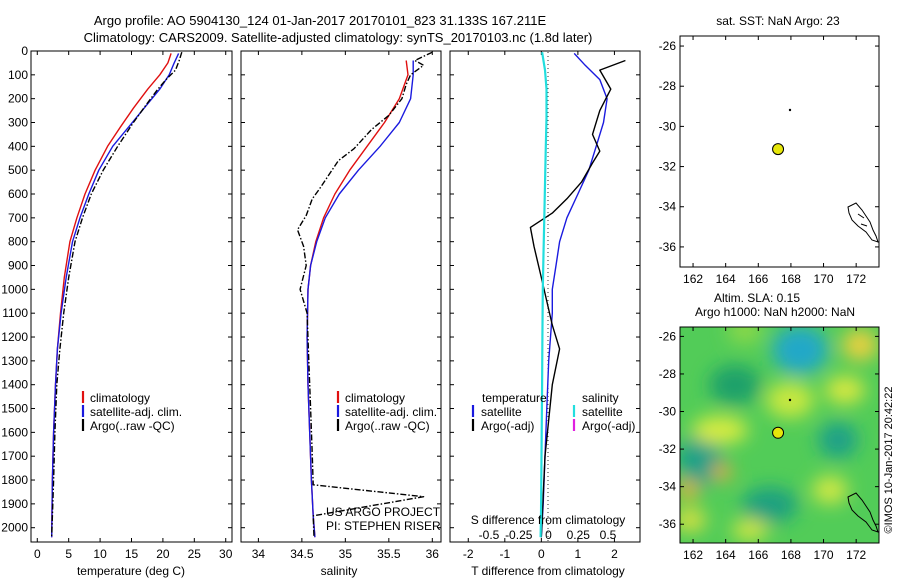 This screenshot has width=900, height=580. I want to click on salinity-difference-tick-label: -0.25, so click(519, 535).